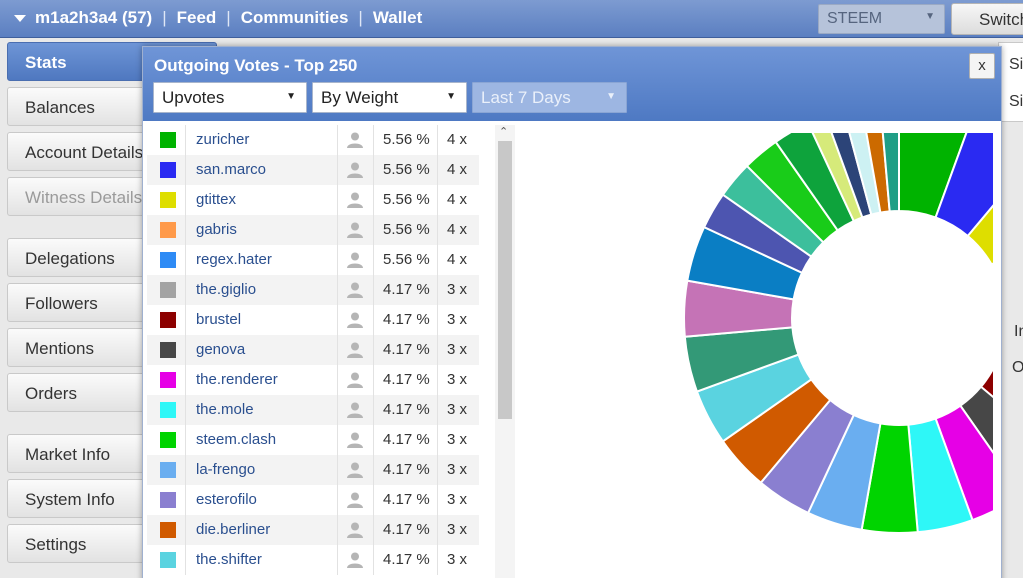 The image size is (1023, 578). Describe the element at coordinates (216, 229) in the screenshot. I see `voter-link: gabris` at that location.